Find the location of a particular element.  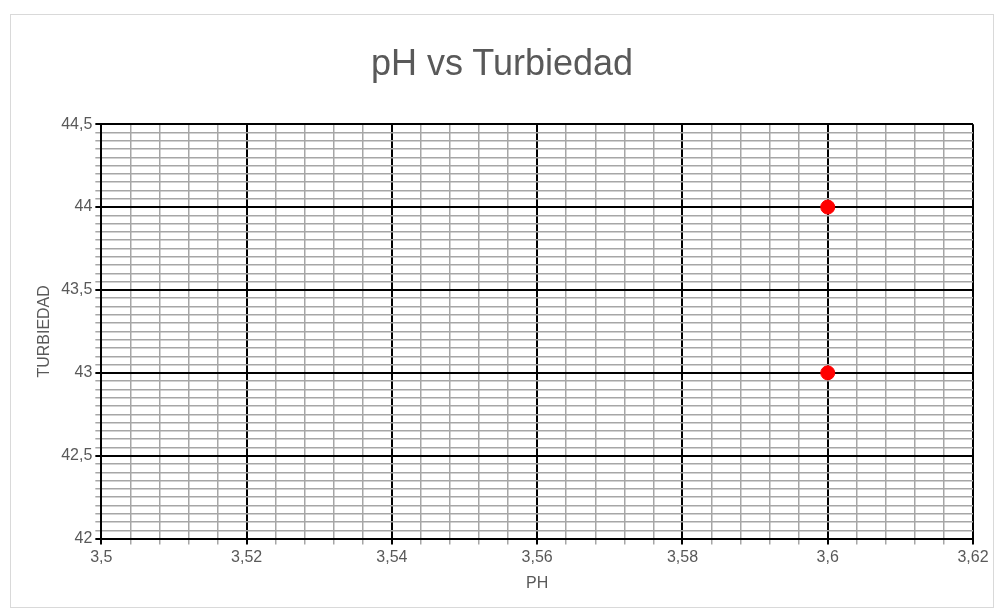

x-tick-label: 3,5 is located at coordinates (101, 556).